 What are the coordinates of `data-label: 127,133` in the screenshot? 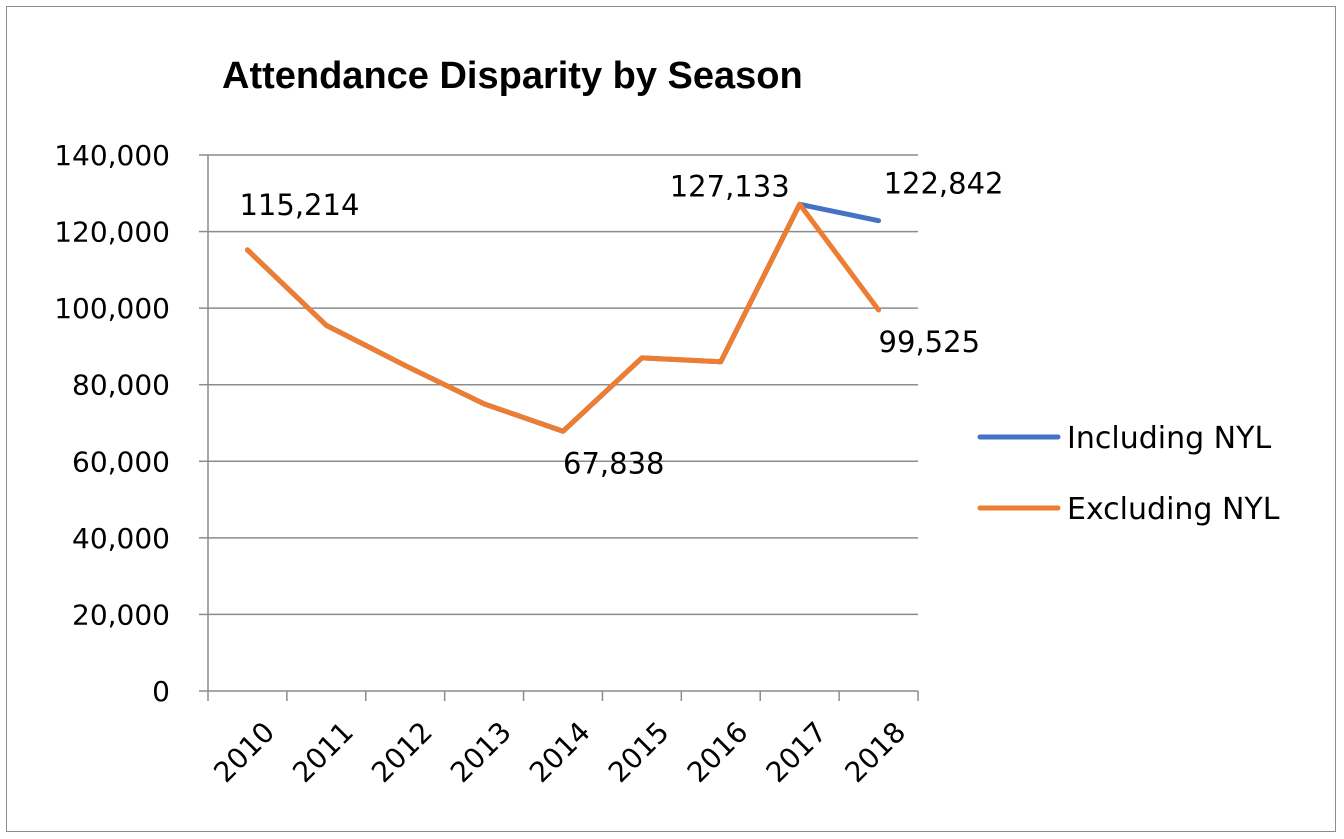 It's located at (730, 186).